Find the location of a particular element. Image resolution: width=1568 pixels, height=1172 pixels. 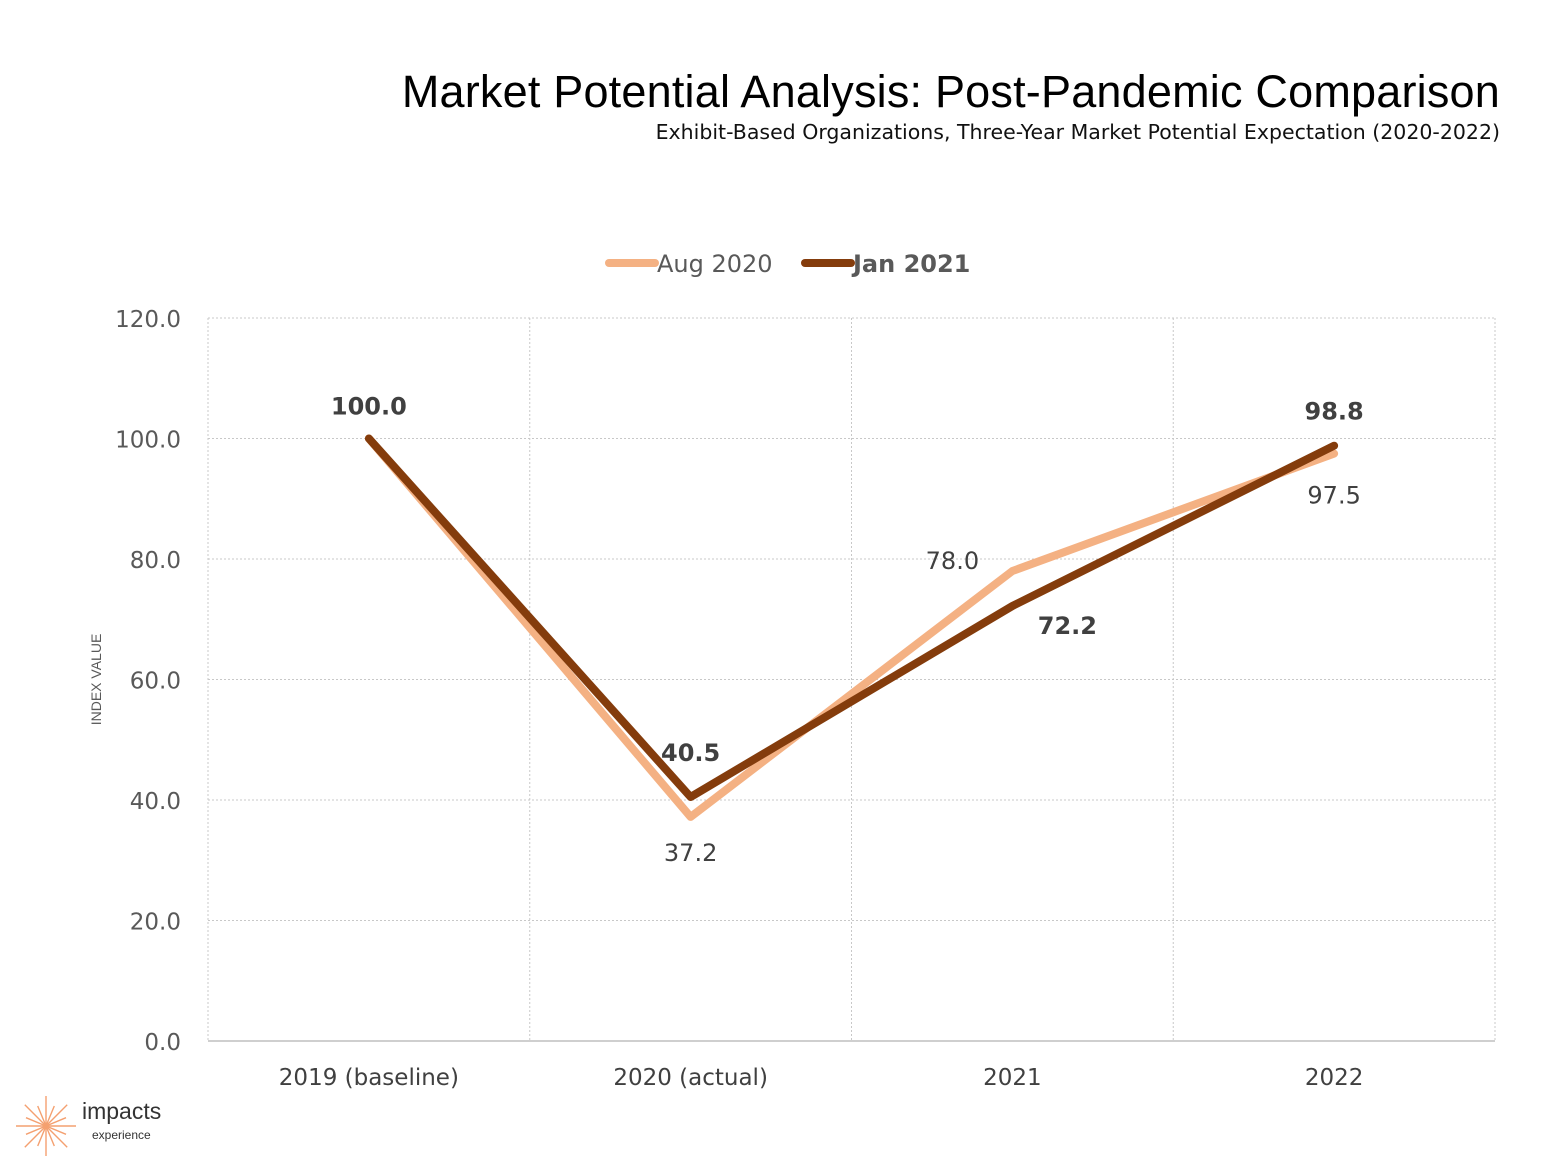

x-tick-label: 2021 is located at coordinates (1012, 1078).